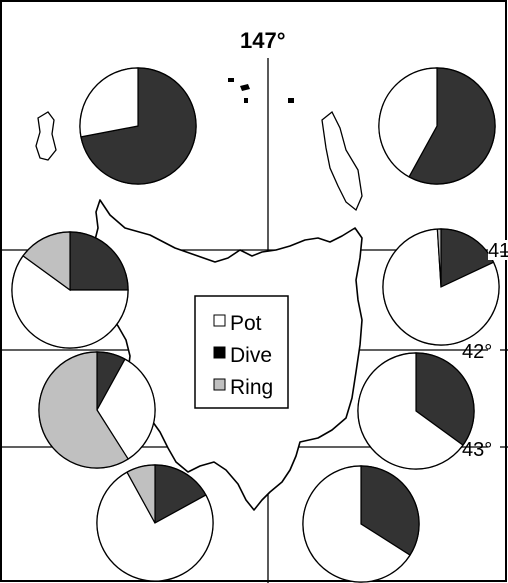  Describe the element at coordinates (356, 524) in the screenshot. I see `pie-southeast-slice-pot` at that location.